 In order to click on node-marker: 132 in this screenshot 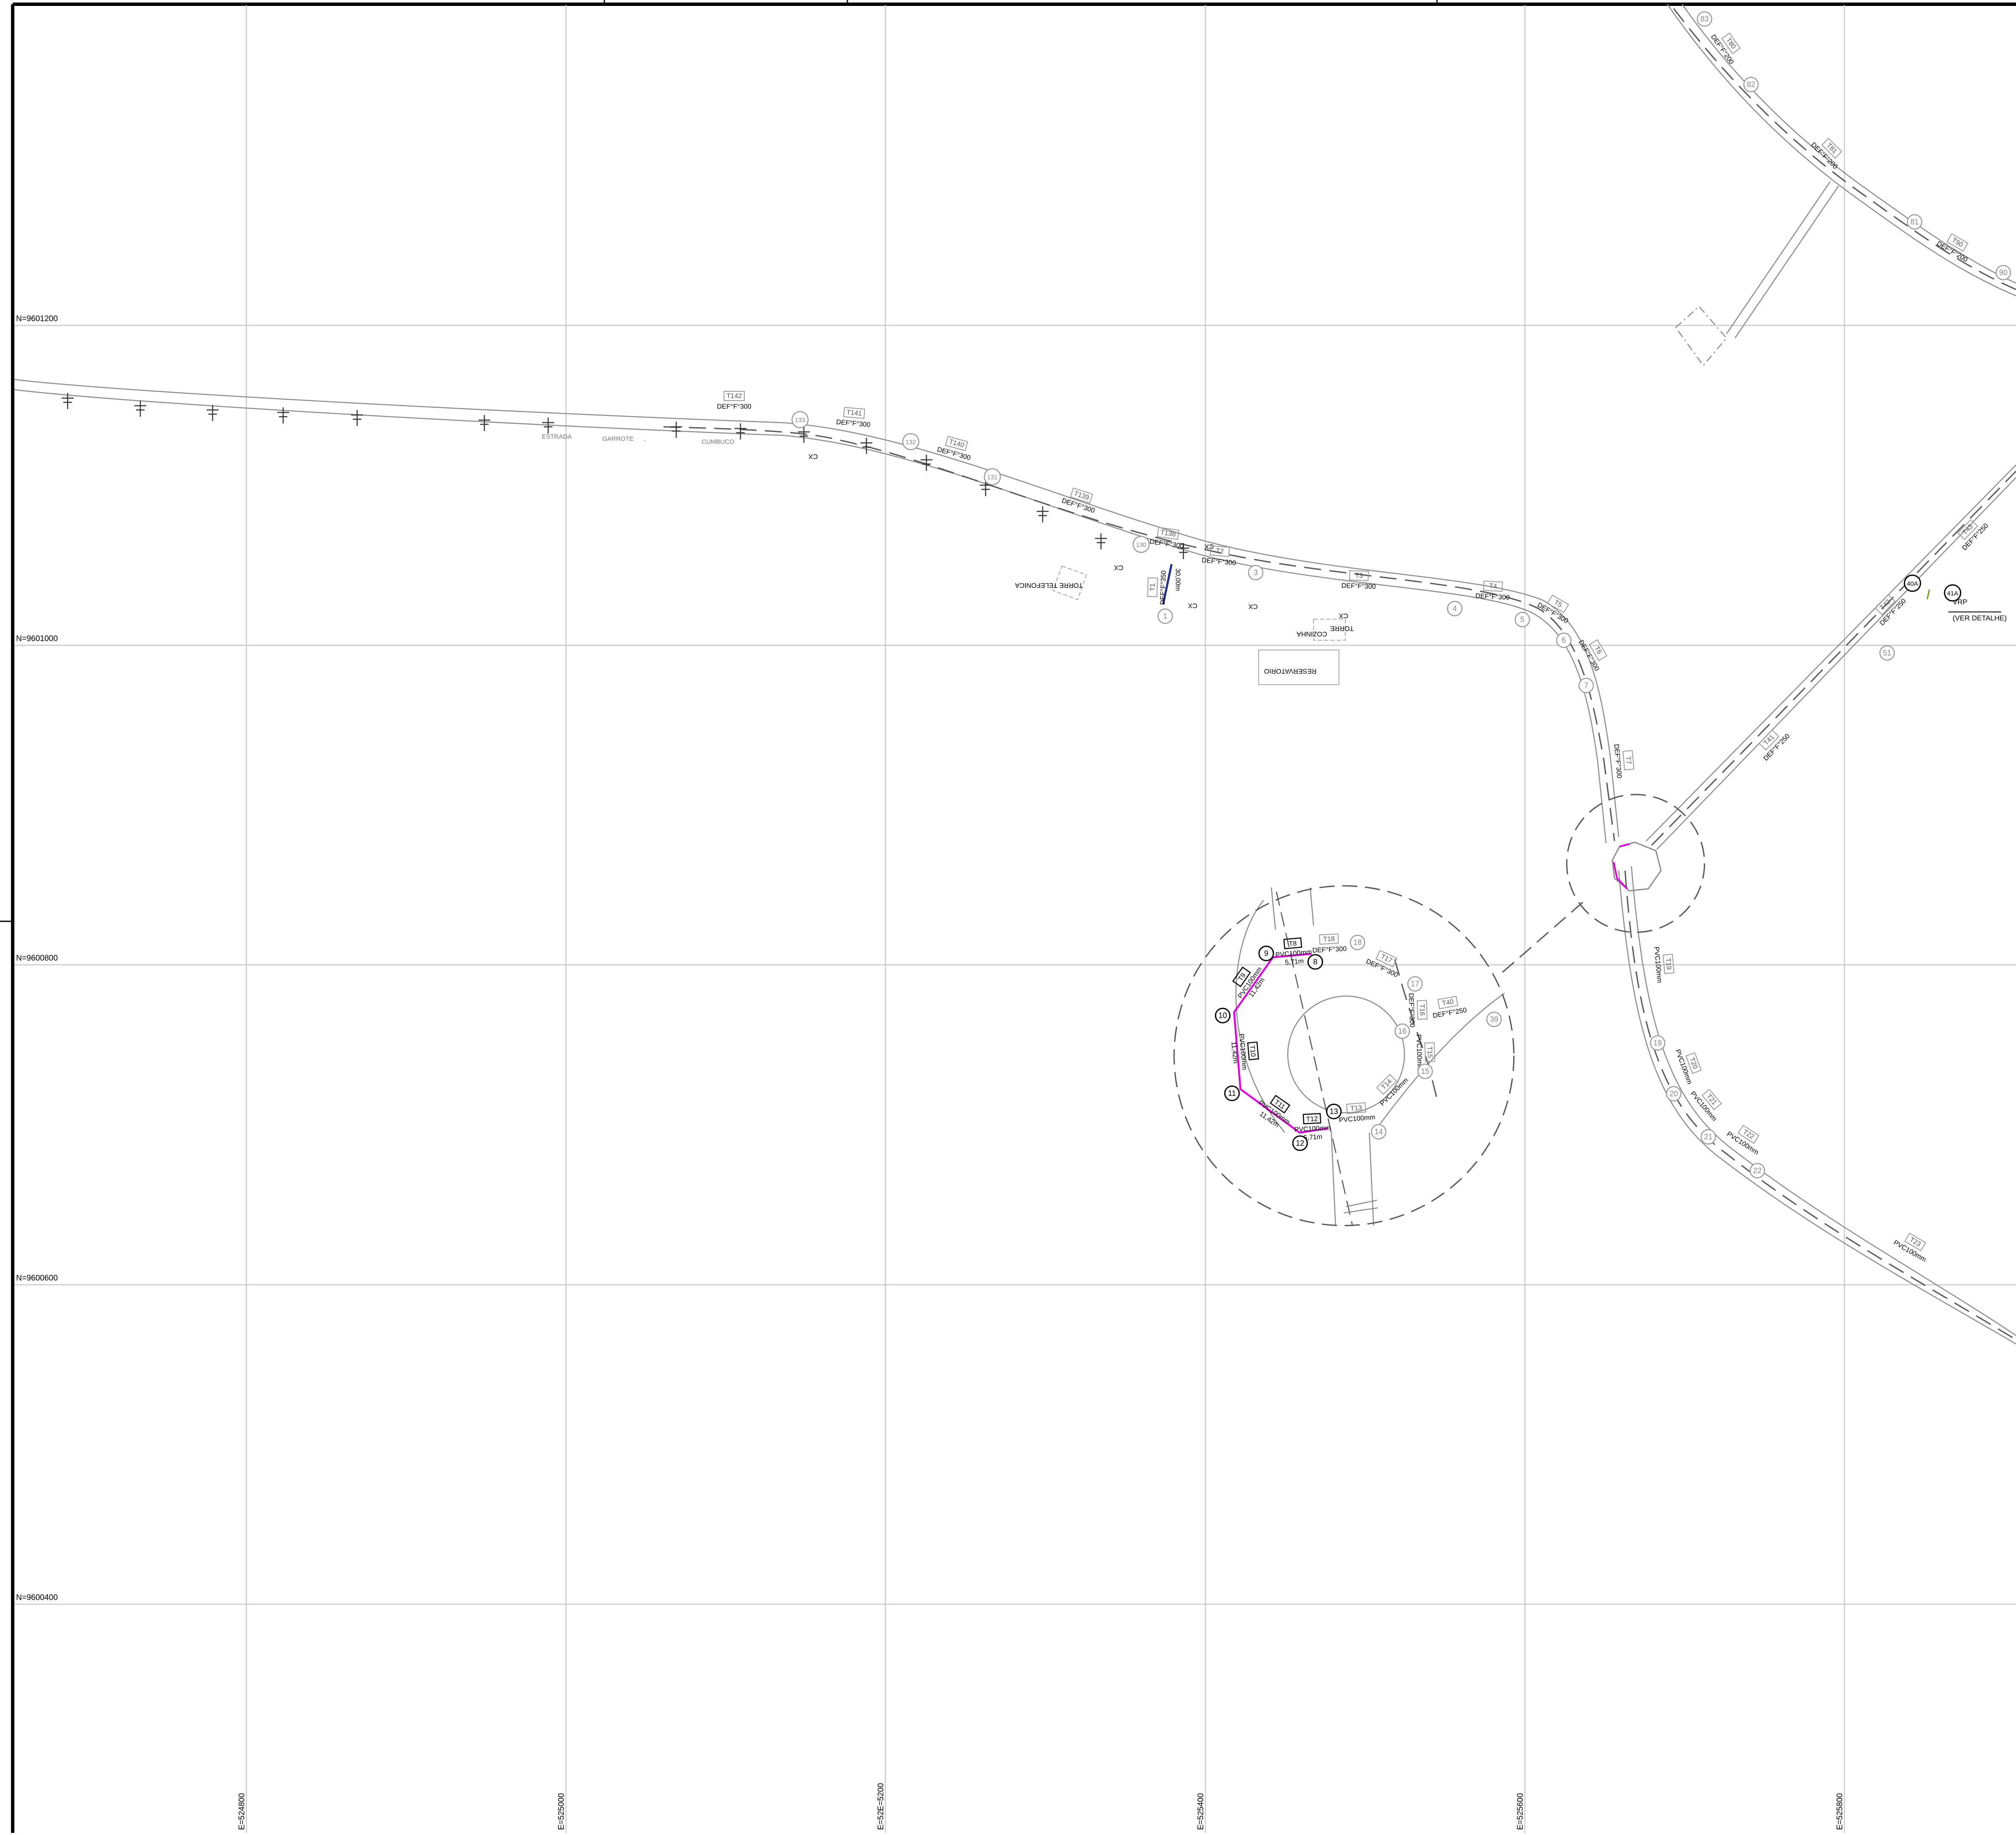, I will do `click(911, 442)`.